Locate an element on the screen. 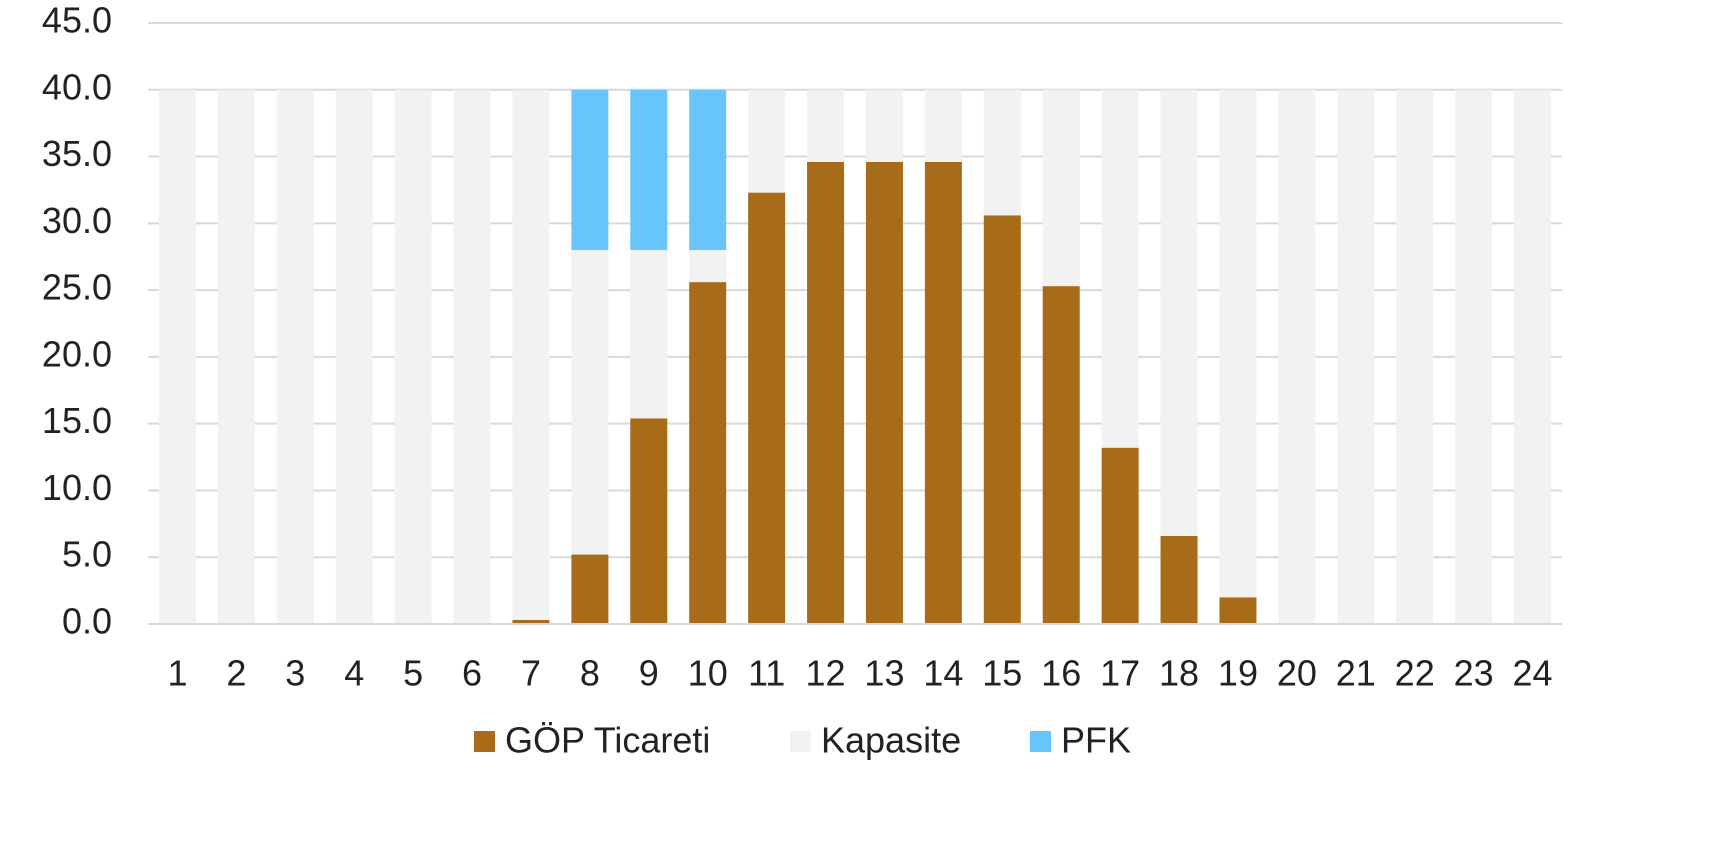 This screenshot has width=1733, height=850. x-tick-label: 13 is located at coordinates (884, 673).